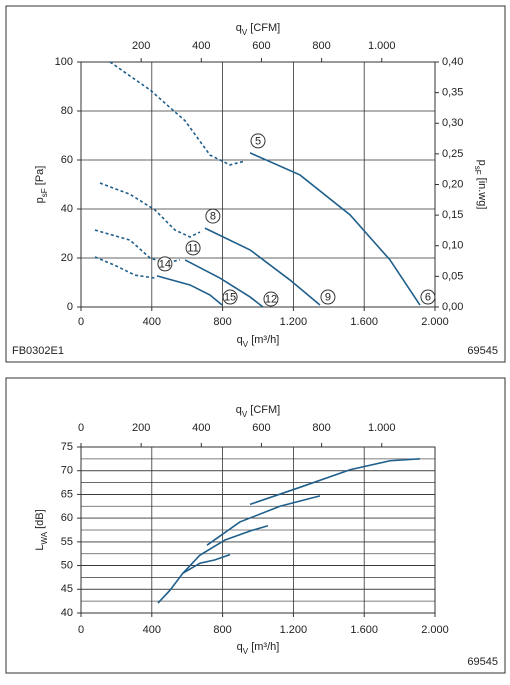 Image resolution: width=510 pixels, height=685 pixels. Describe the element at coordinates (67, 518) in the screenshot. I see `y-tick-label: 60` at that location.